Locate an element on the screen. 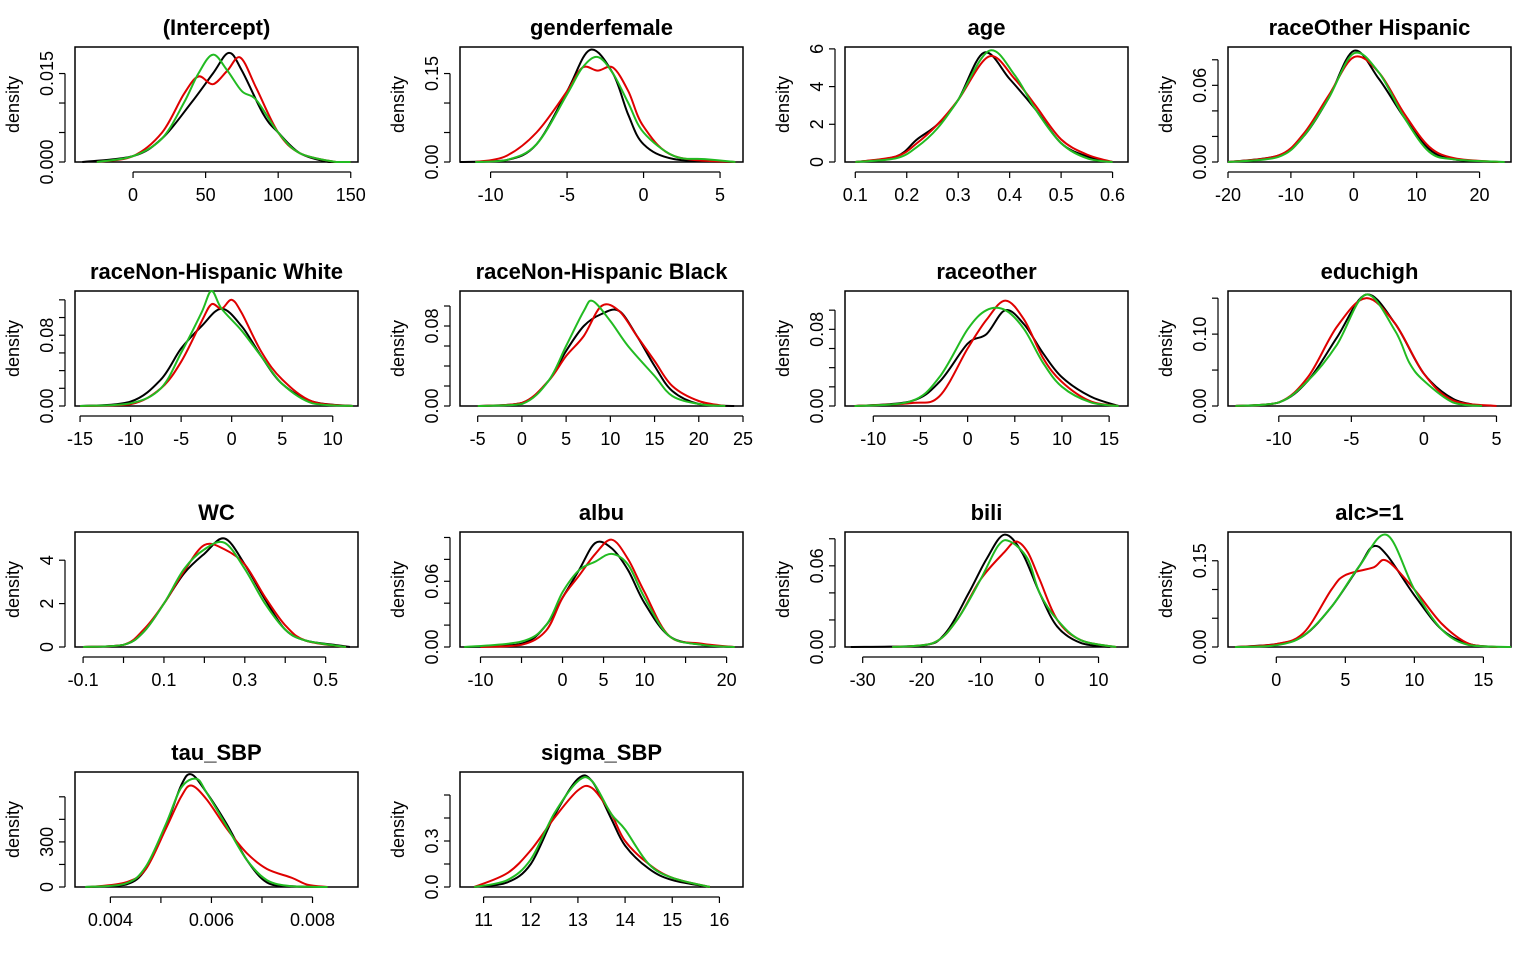  y-tick-label: 2 is located at coordinates (47, 604).